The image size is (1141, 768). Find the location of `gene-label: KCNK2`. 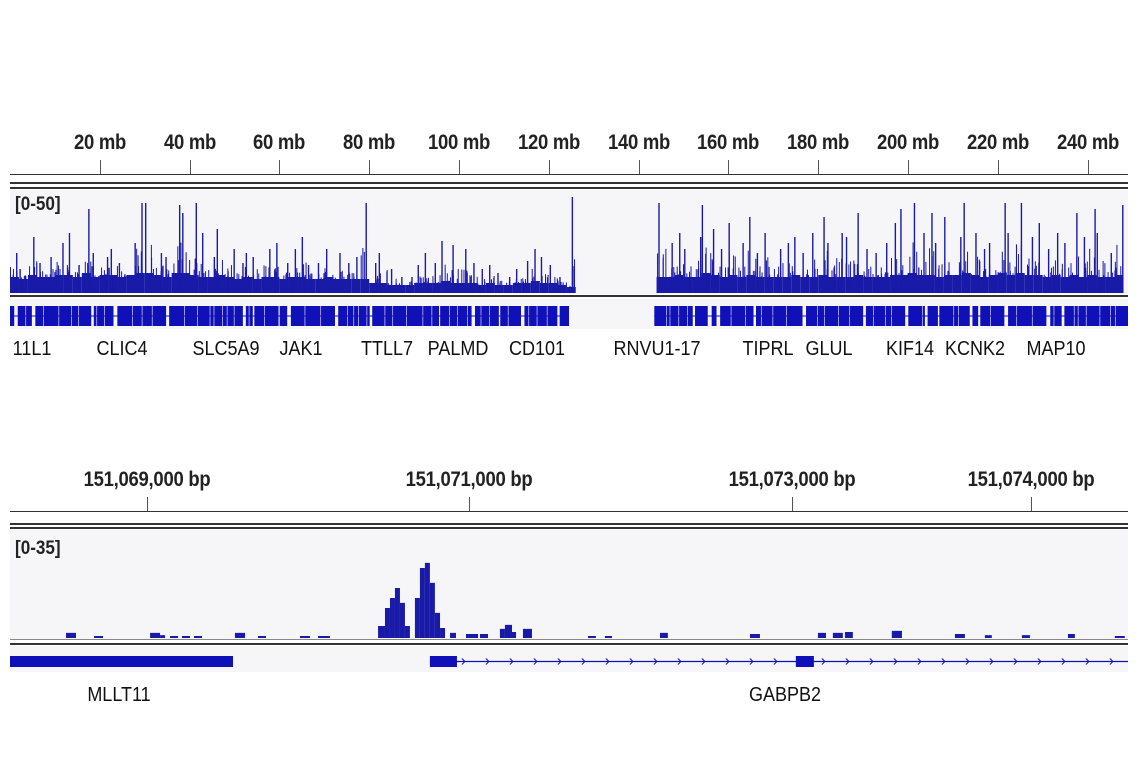

gene-label: KCNK2 is located at coordinates (974, 349).